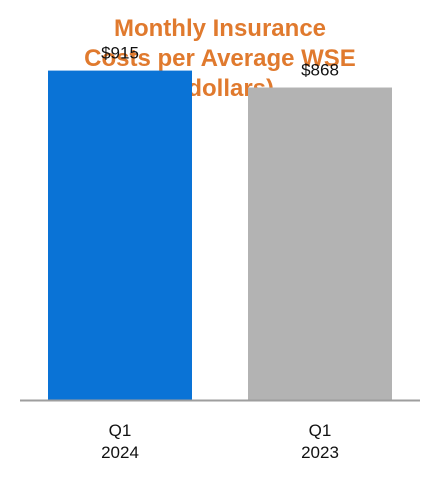 This screenshot has height=480, width=440. What do you see at coordinates (320, 70) in the screenshot?
I see `data-label-1: $868` at bounding box center [320, 70].